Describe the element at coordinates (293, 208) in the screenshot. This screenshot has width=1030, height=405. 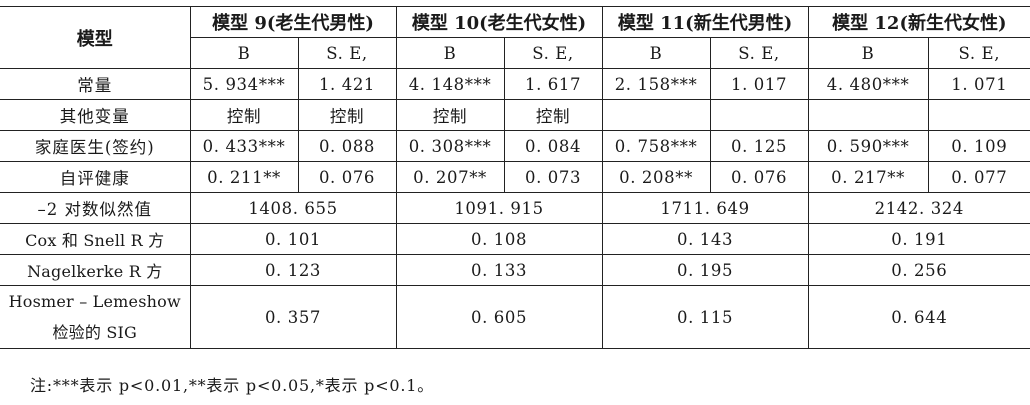
I see `cell-model-9: 1408. 655` at that location.